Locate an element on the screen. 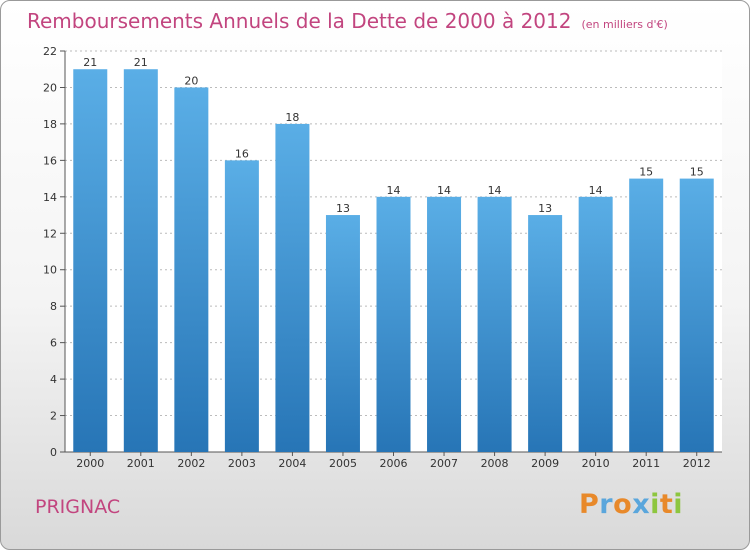  x-tick-label: 2008 is located at coordinates (495, 463).